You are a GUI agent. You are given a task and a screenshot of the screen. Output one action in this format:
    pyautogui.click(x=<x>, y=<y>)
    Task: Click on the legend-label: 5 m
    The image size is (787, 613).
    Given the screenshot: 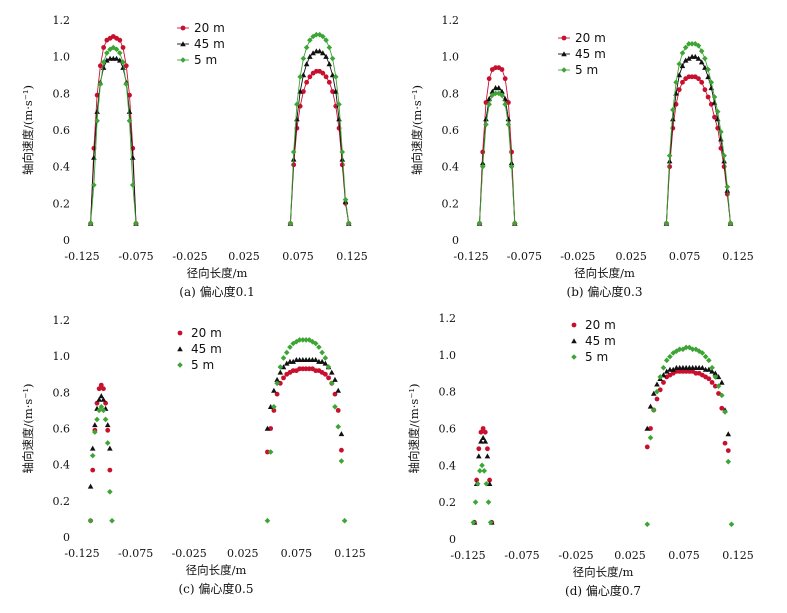 What is the action you would take?
    pyautogui.click(x=202, y=365)
    